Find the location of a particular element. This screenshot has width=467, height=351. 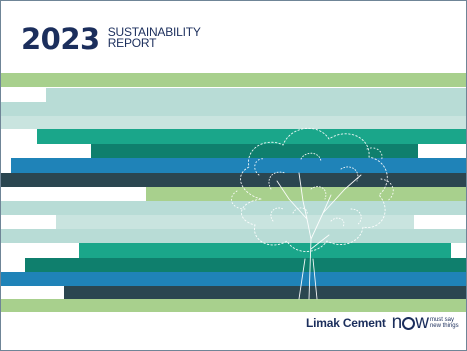

now-logo: n w must say new things is located at coordinates (425, 322).